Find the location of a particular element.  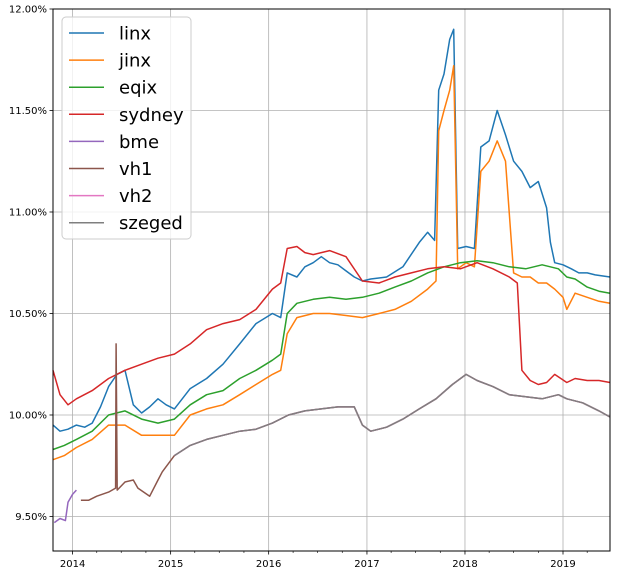

legend-label: linx is located at coordinates (135, 34).